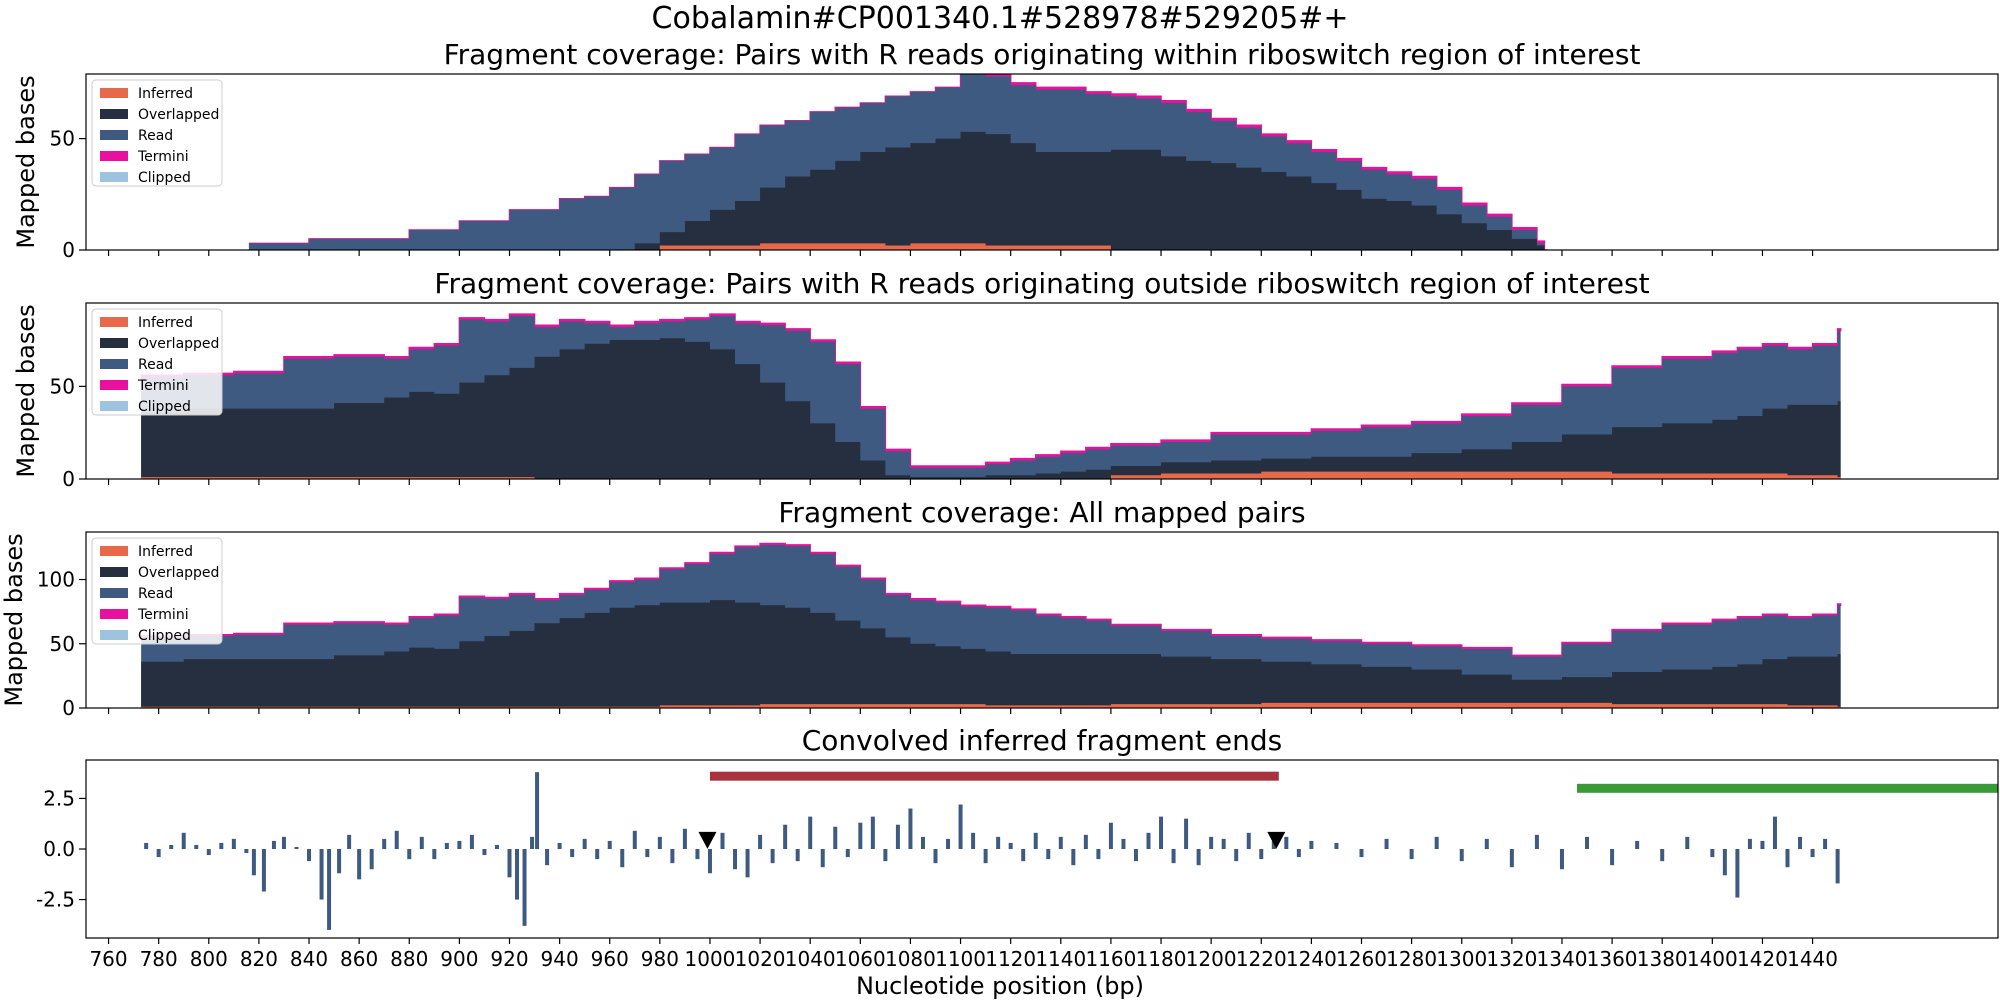  What do you see at coordinates (114, 135) in the screenshot?
I see `legend-swatch-read` at bounding box center [114, 135].